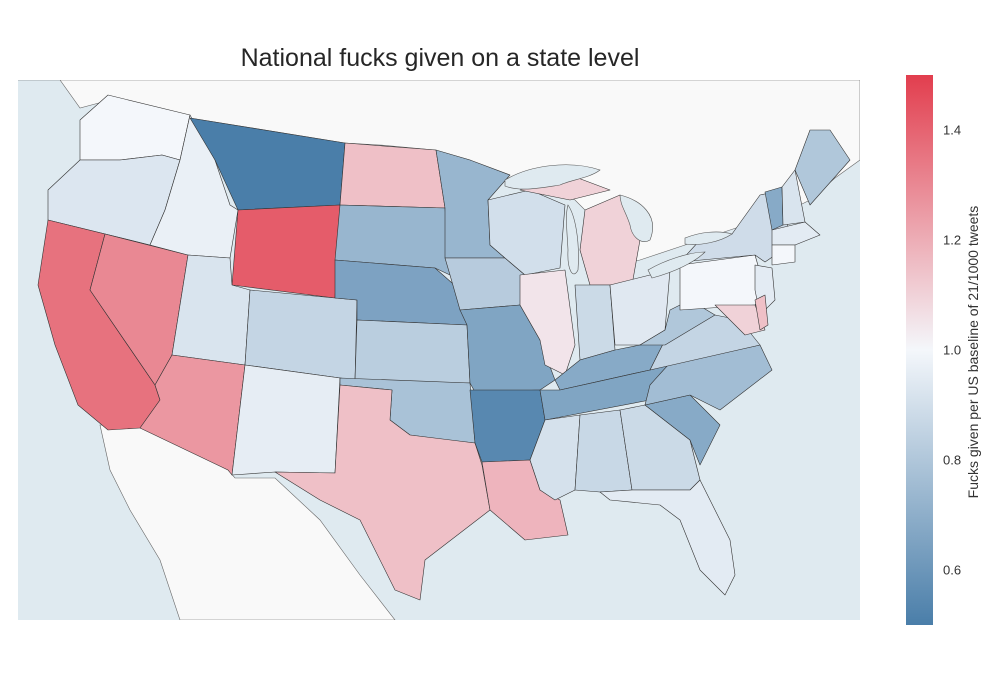 The image size is (1000, 700). Describe the element at coordinates (636, 218) in the screenshot. I see `lake-huron` at that location.